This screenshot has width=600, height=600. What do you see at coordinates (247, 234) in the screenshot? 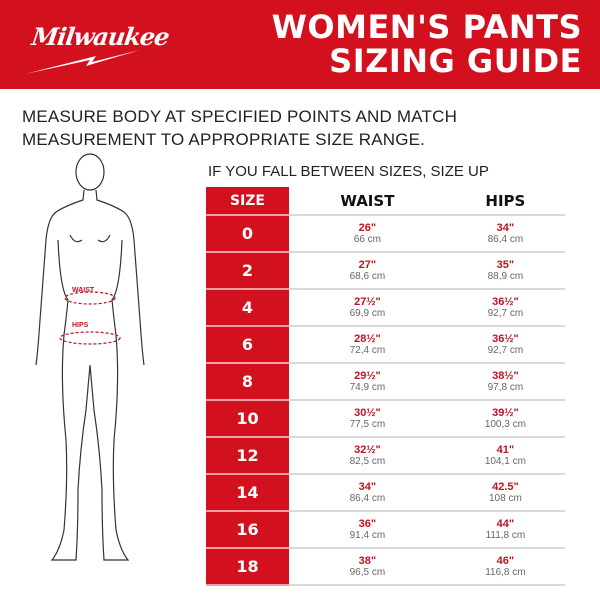
I see `size-cell: 0` at bounding box center [247, 234].